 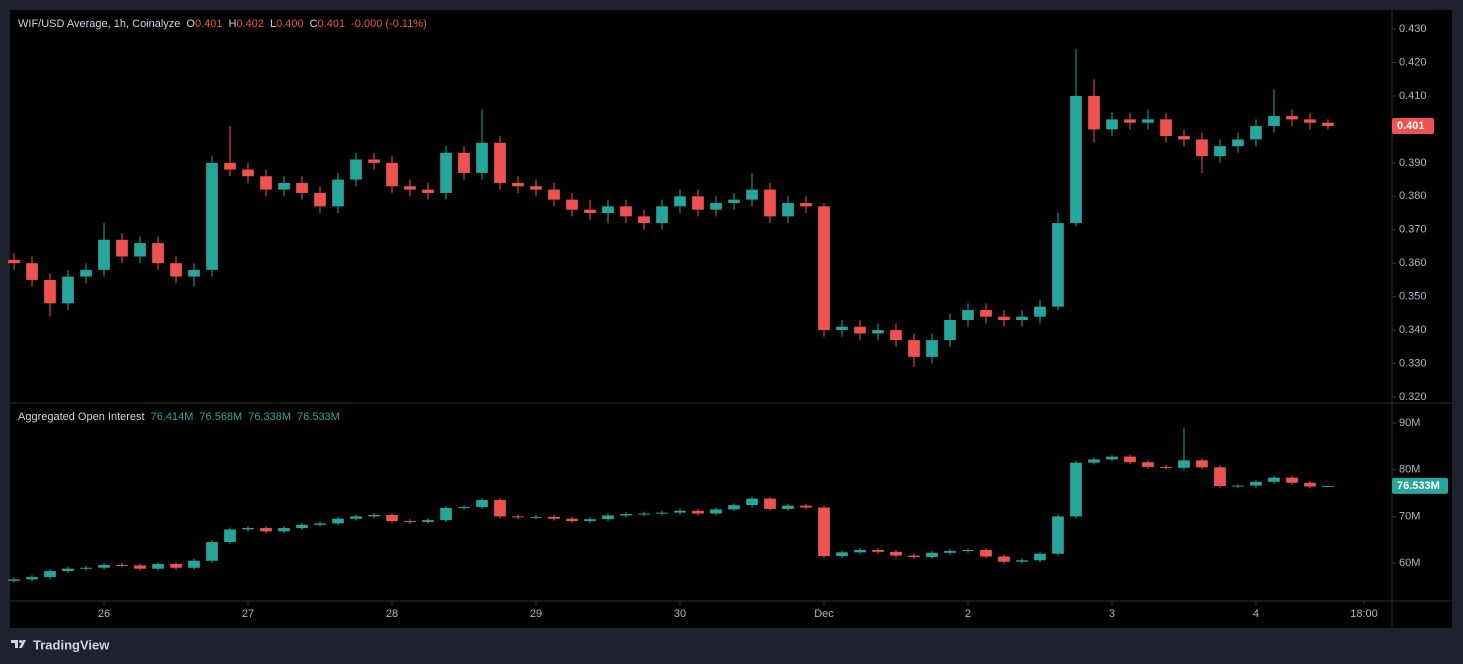 I want to click on last-value-badge, so click(x=1413, y=126).